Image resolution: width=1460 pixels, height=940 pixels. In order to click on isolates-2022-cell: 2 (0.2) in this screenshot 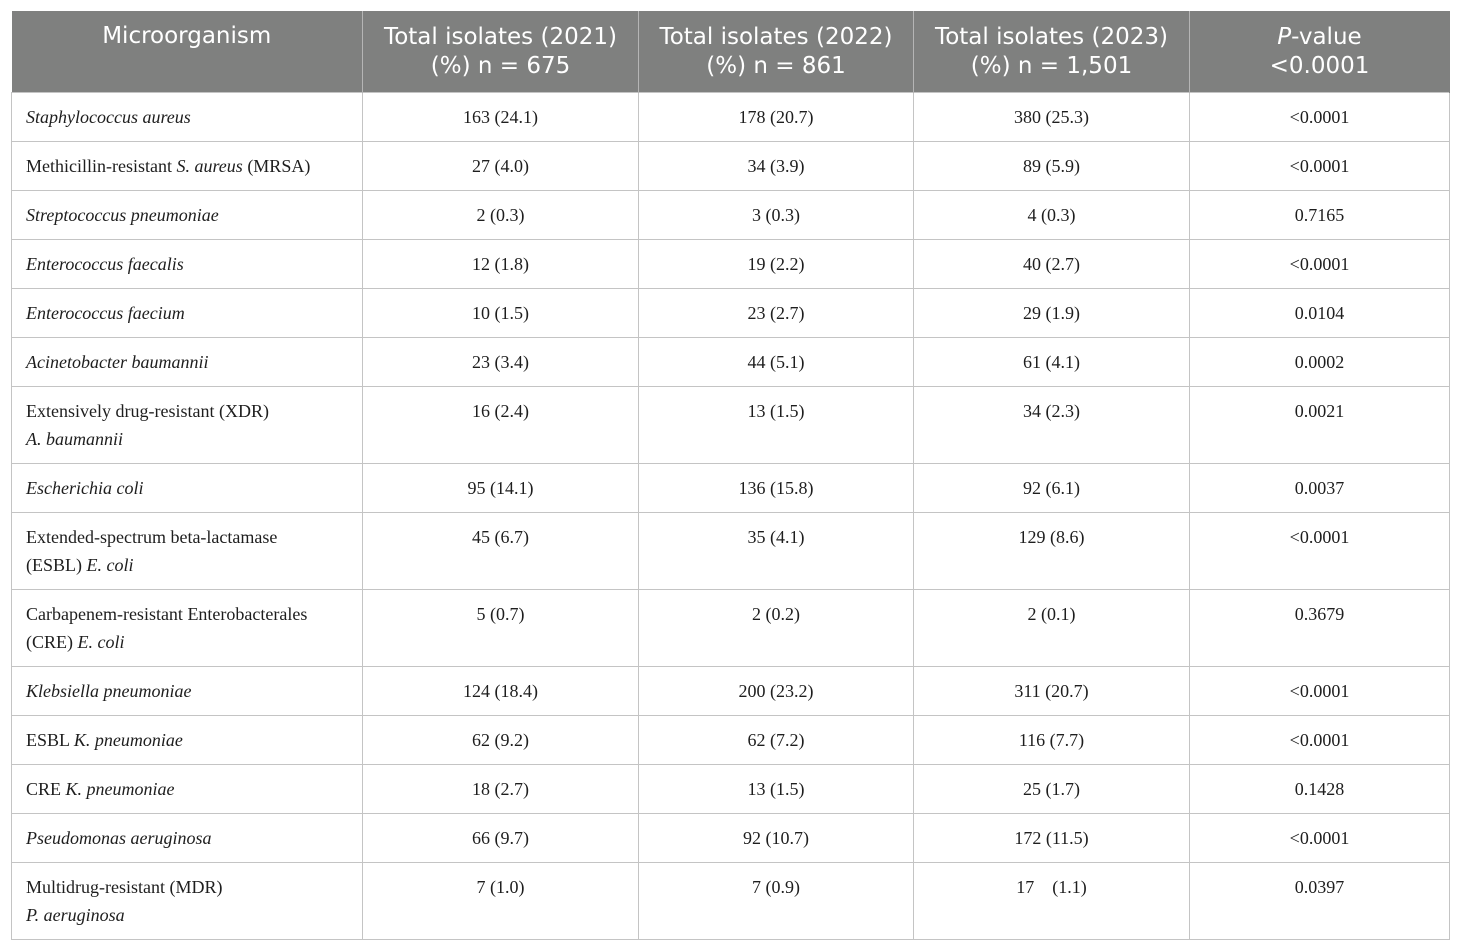, I will do `click(776, 628)`.